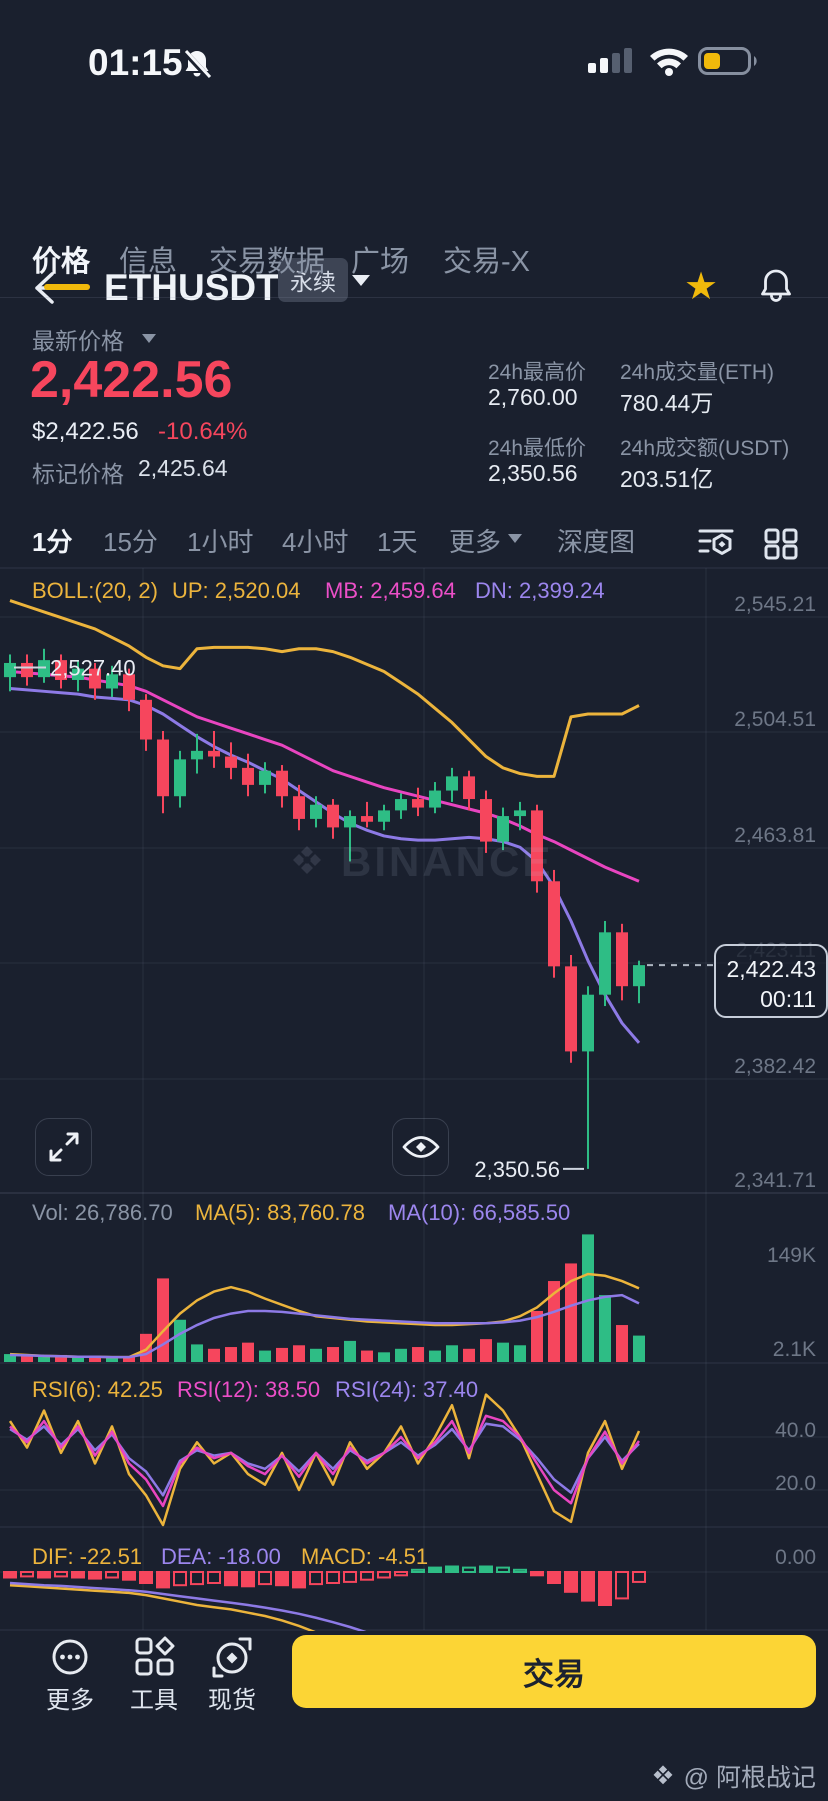 The width and height of the screenshot is (828, 1801). Describe the element at coordinates (324, 688) in the screenshot. I see `boll-up-line` at that location.